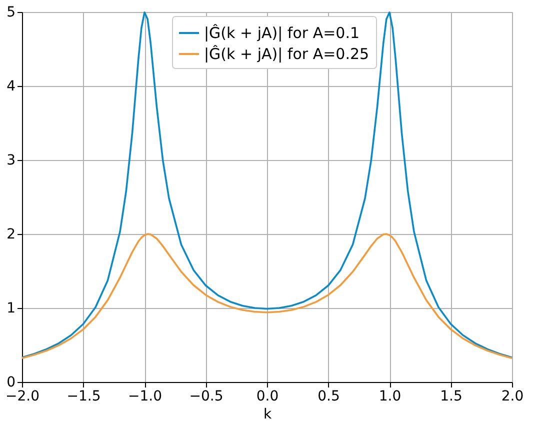 This screenshot has width=545, height=433. What do you see at coordinates (11, 86) in the screenshot?
I see `y-tick-label: 4` at bounding box center [11, 86].